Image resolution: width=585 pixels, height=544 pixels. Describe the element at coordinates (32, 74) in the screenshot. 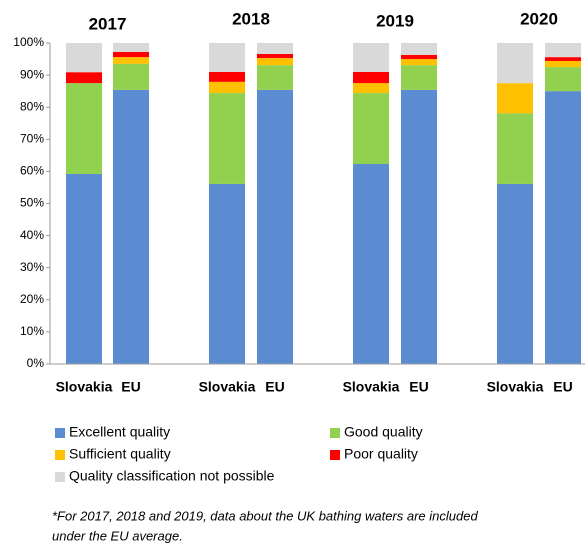

I see `y-tick-label: 90%` at that location.